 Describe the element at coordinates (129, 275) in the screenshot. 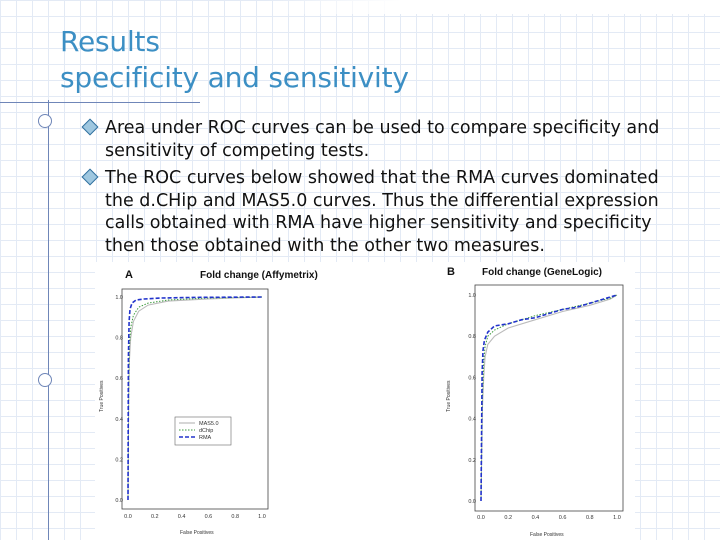

I see `panel-a-letter: A` at that location.